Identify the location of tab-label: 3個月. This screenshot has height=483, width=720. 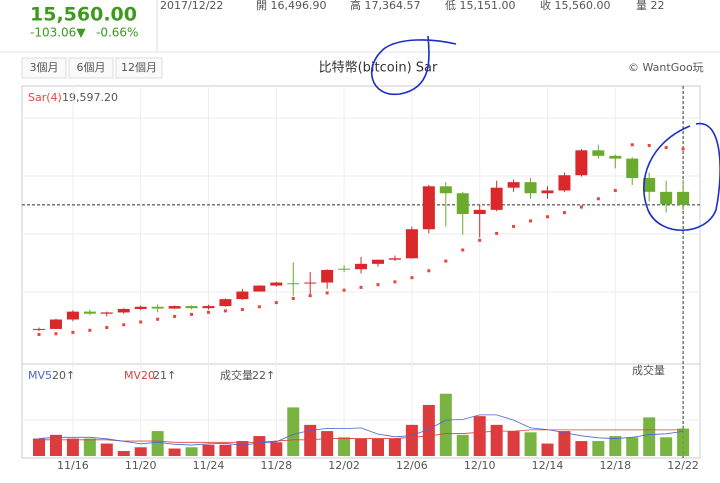
(44, 67).